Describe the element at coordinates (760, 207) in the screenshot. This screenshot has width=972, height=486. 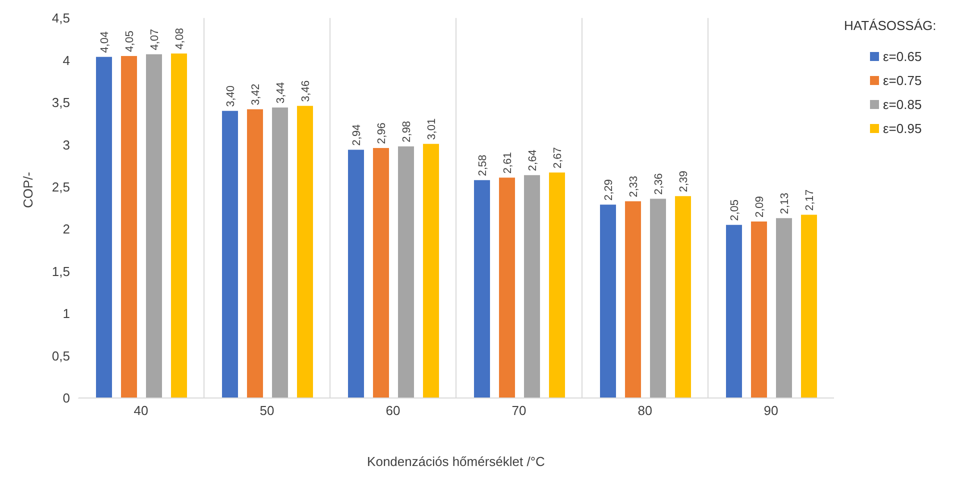
I see `data-label: 2,09` at that location.